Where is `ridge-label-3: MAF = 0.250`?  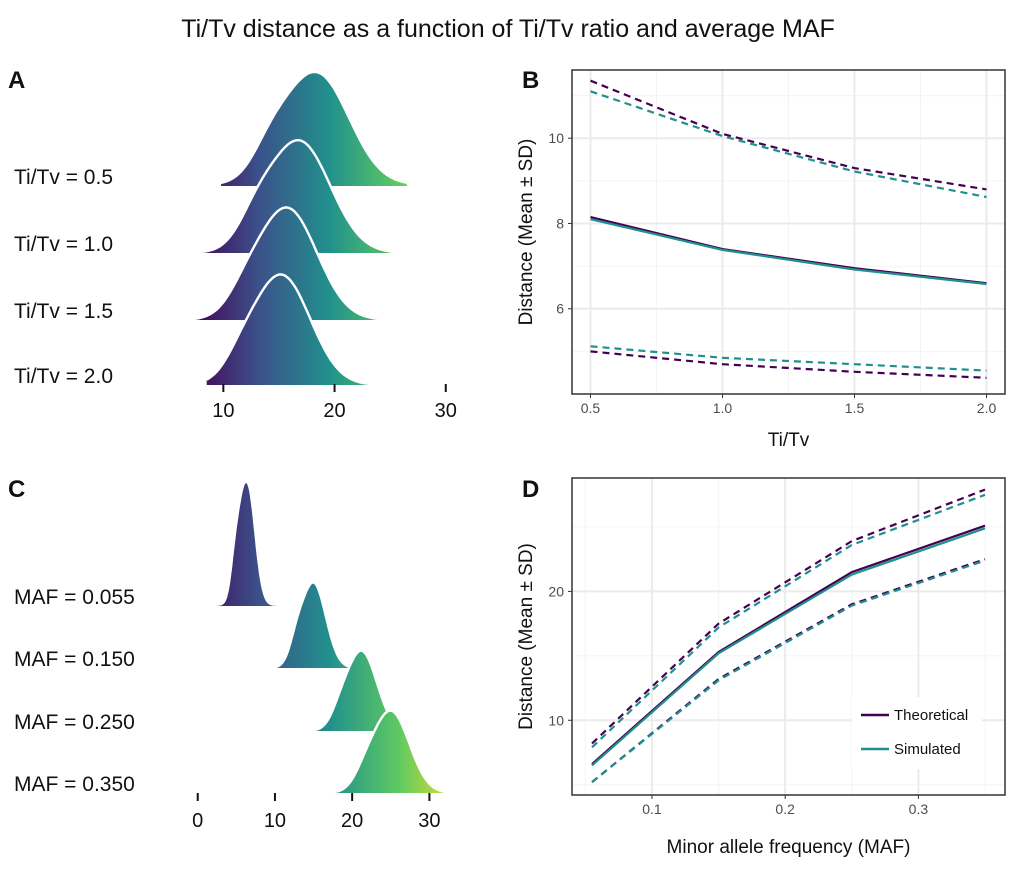 ridge-label-3: MAF = 0.250 is located at coordinates (74, 722).